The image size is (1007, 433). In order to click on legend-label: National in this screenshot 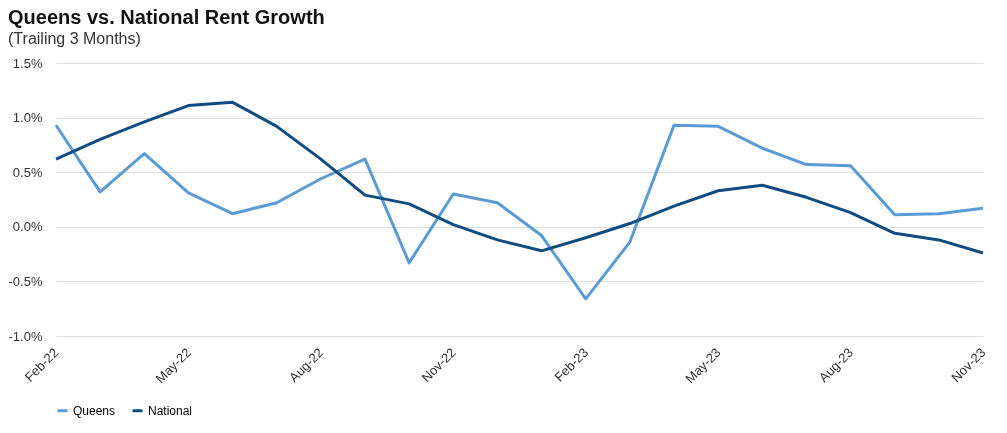, I will do `click(170, 410)`.